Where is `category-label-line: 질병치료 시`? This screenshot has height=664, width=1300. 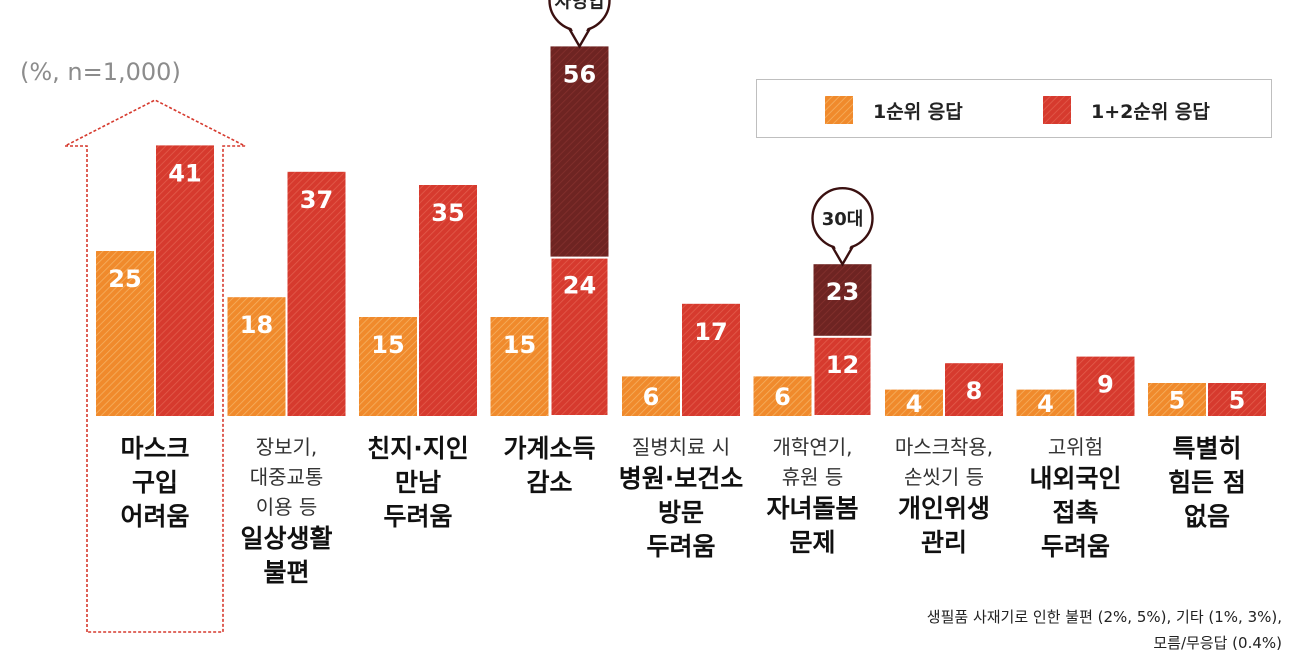
category-label-line: 질병치료 시 is located at coordinates (681, 447).